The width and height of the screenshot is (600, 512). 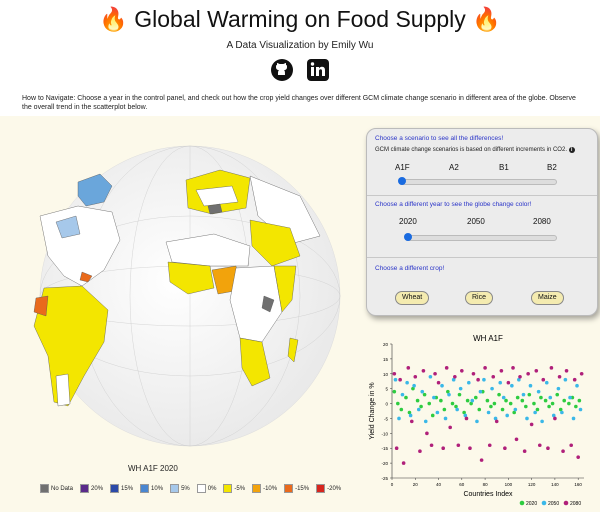 What do you see at coordinates (547, 298) in the screenshot?
I see `maize-button: Maize` at bounding box center [547, 298].